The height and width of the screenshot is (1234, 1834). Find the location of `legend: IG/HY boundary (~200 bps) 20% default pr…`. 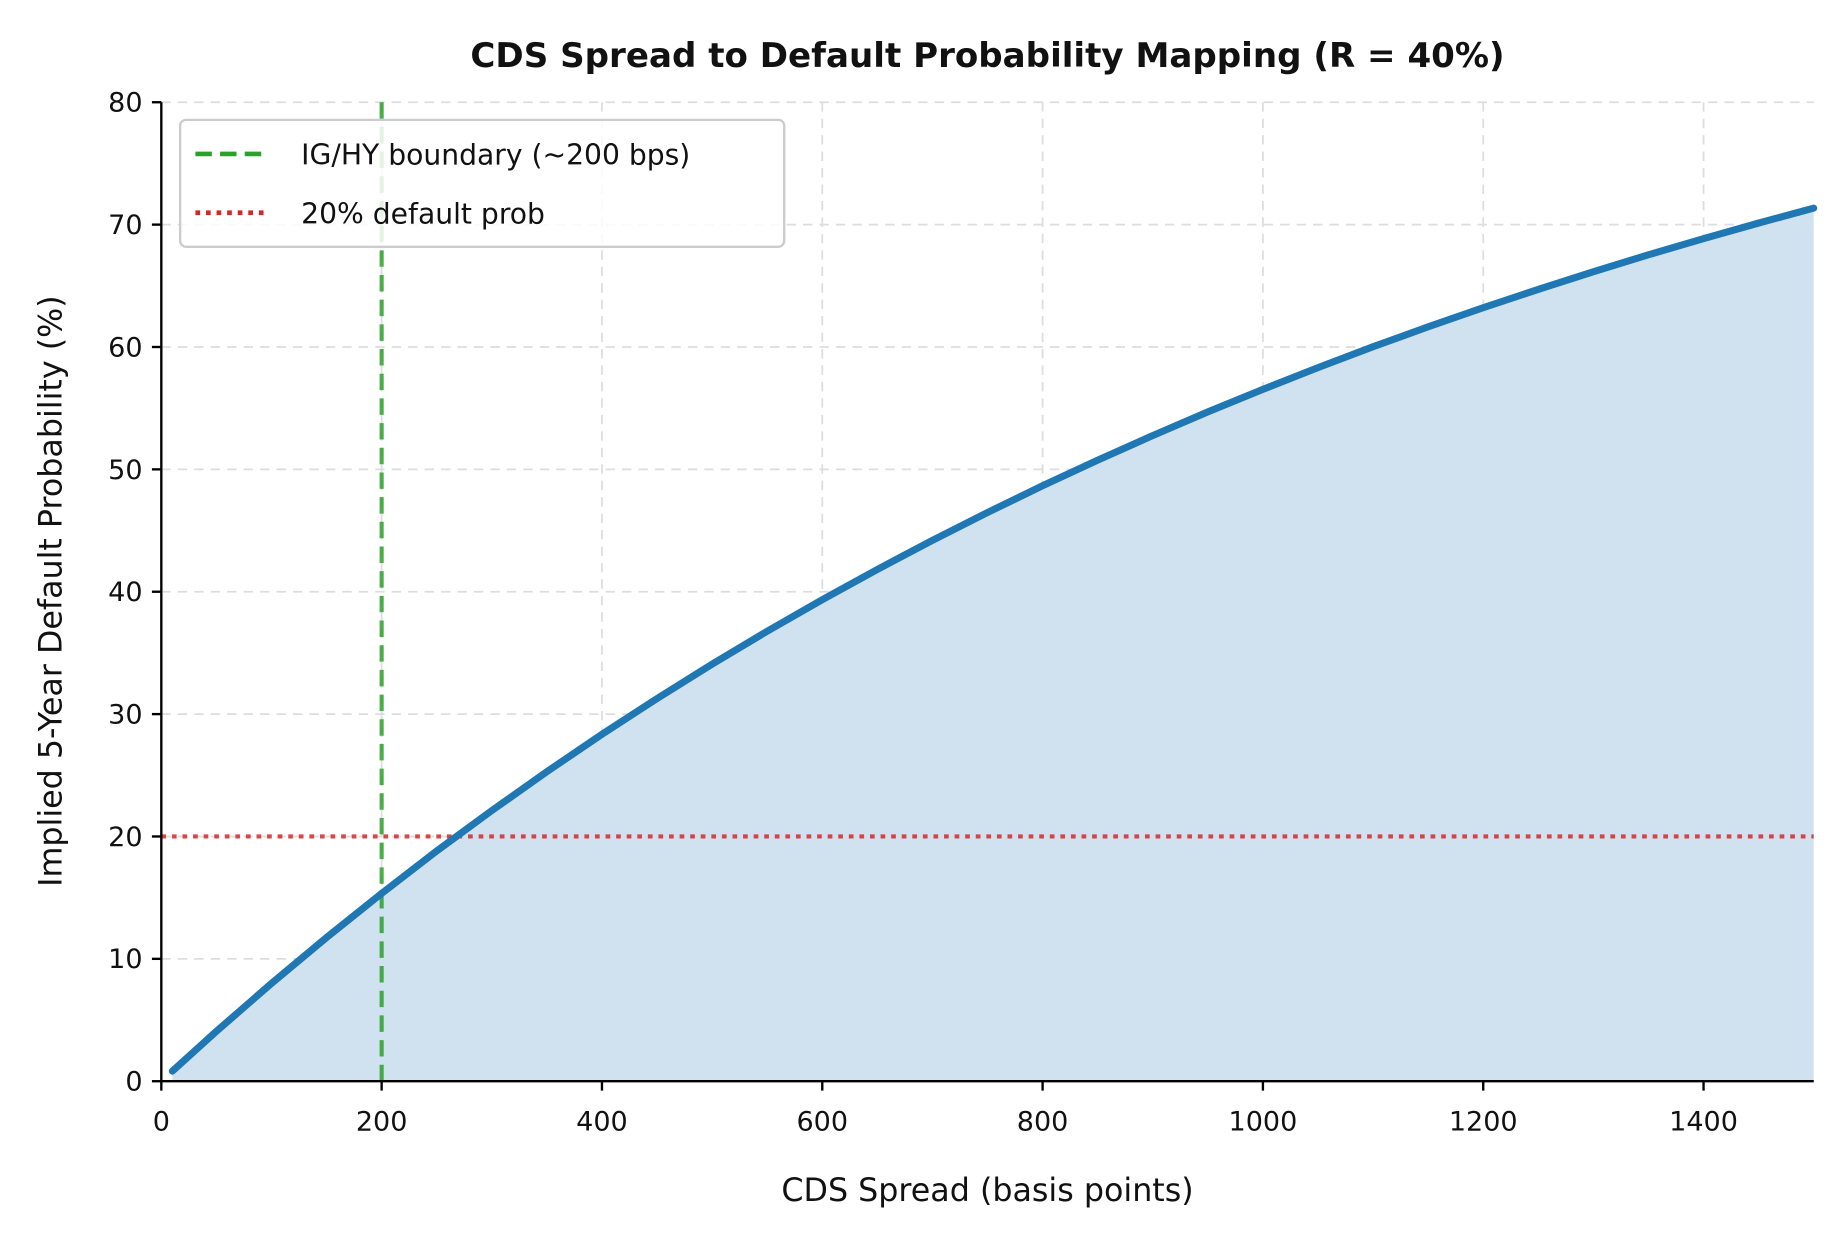

legend: IG/HY boundary (~200 bps) 20% default pr… is located at coordinates (482, 183).